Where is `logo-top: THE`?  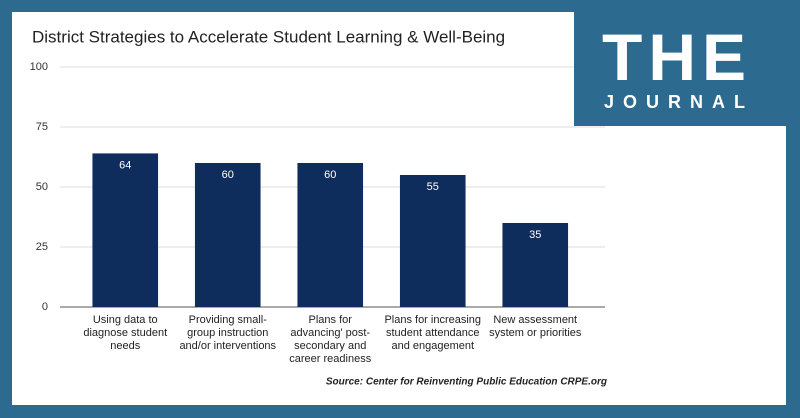 logo-top: THE is located at coordinates (677, 57).